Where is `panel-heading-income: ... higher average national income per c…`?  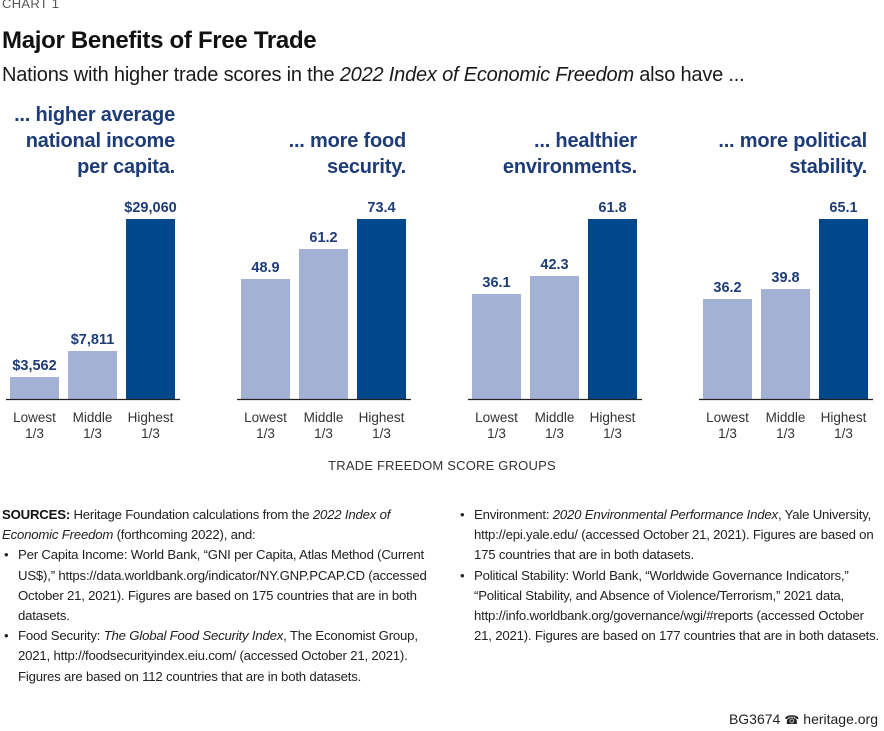
panel-heading-income: ... higher average national income per c… is located at coordinates (87, 141).